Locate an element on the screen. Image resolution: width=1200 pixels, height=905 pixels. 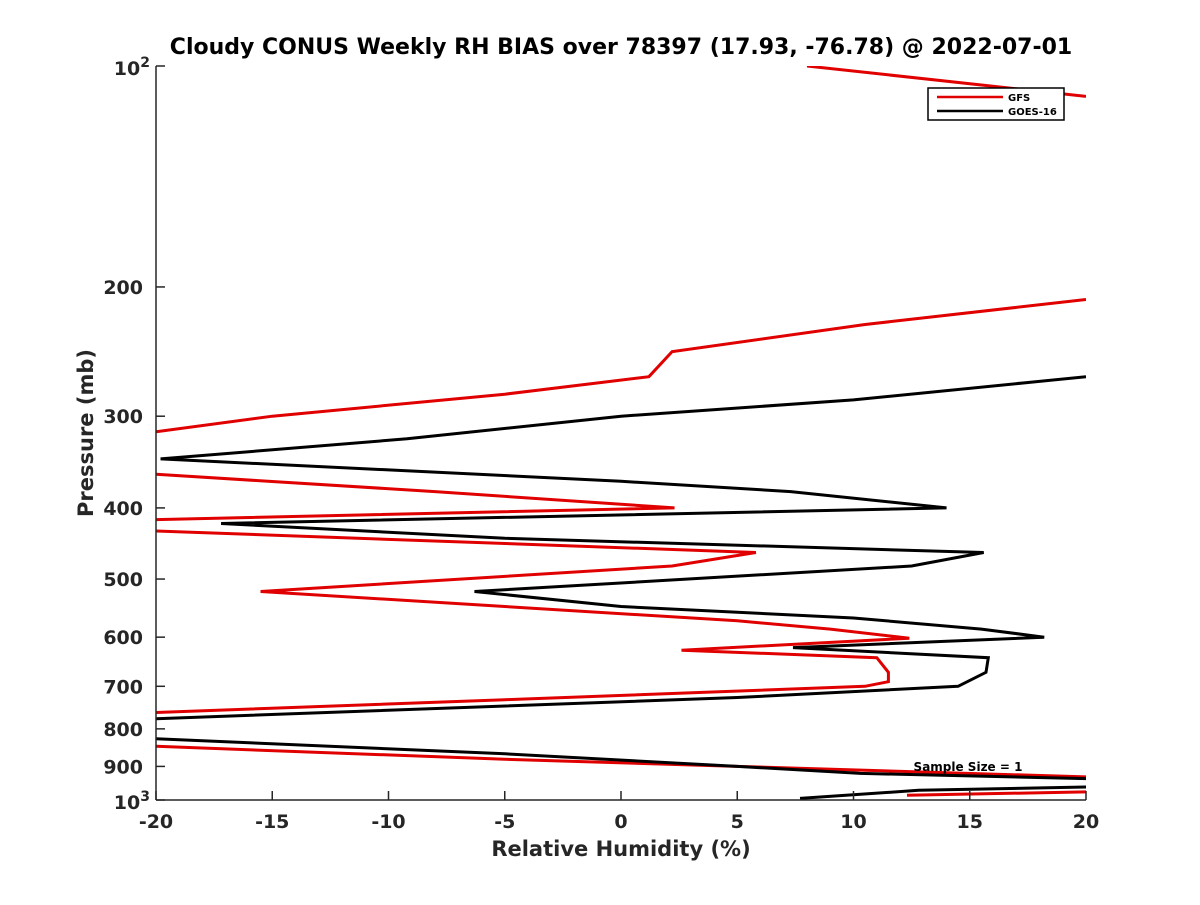
x-axis-label: Relative Humidity (%) is located at coordinates (620, 849).